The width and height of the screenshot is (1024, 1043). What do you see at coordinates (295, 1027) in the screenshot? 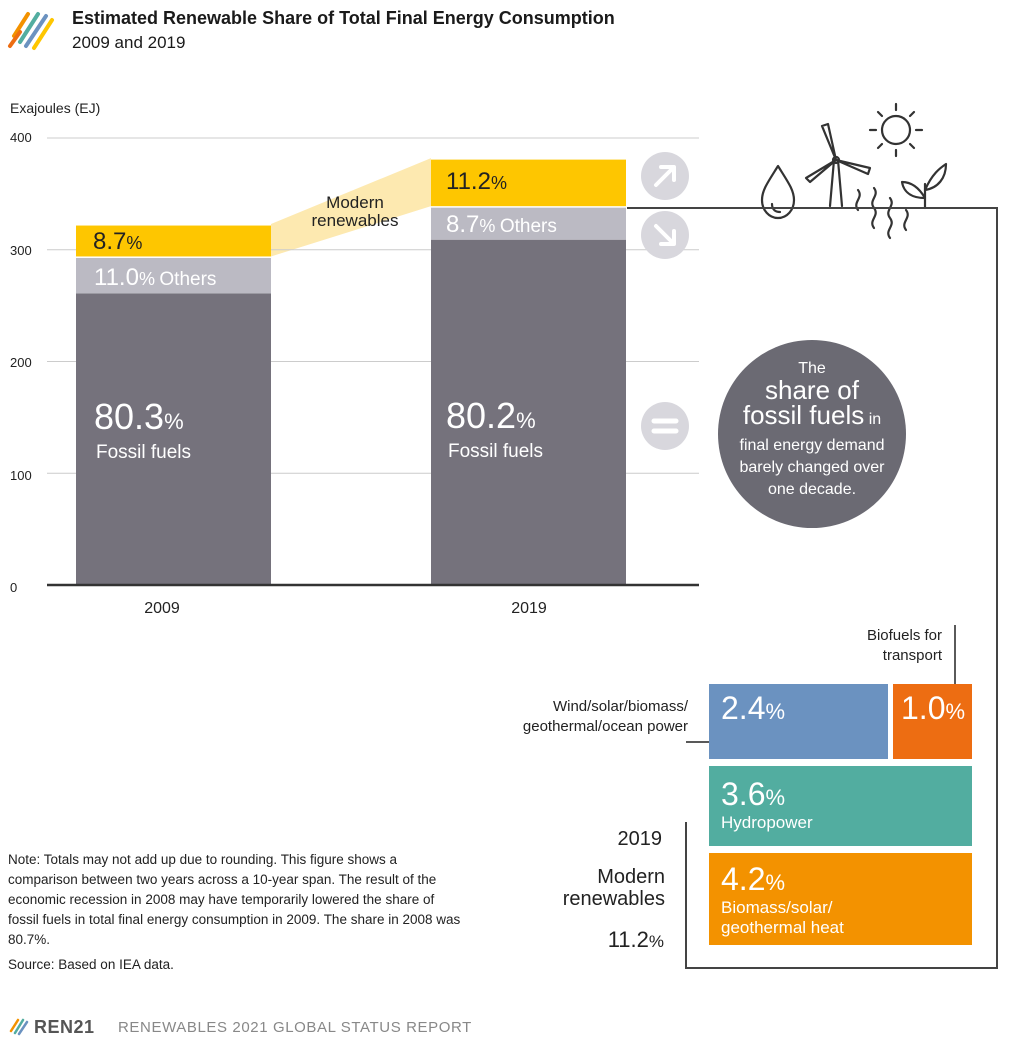
I see `footer-report-title: RENEWABLES 2021 GLOBAL STATUS REPORT` at bounding box center [295, 1027].